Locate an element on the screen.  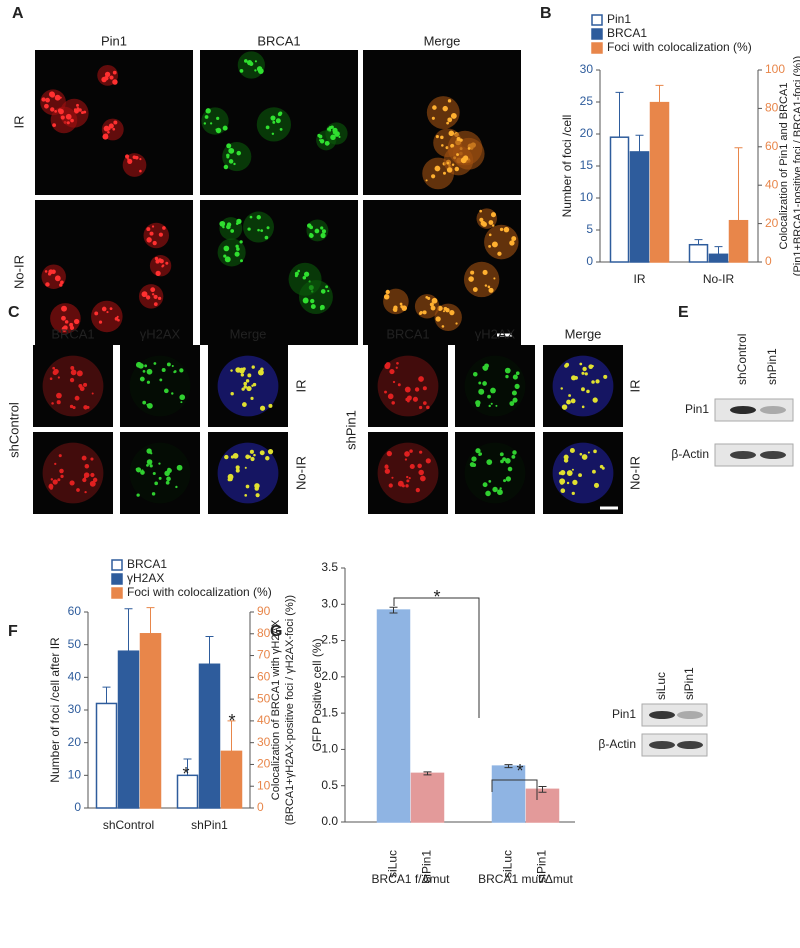
row-label: No-IR is located at coordinates (18, 272).